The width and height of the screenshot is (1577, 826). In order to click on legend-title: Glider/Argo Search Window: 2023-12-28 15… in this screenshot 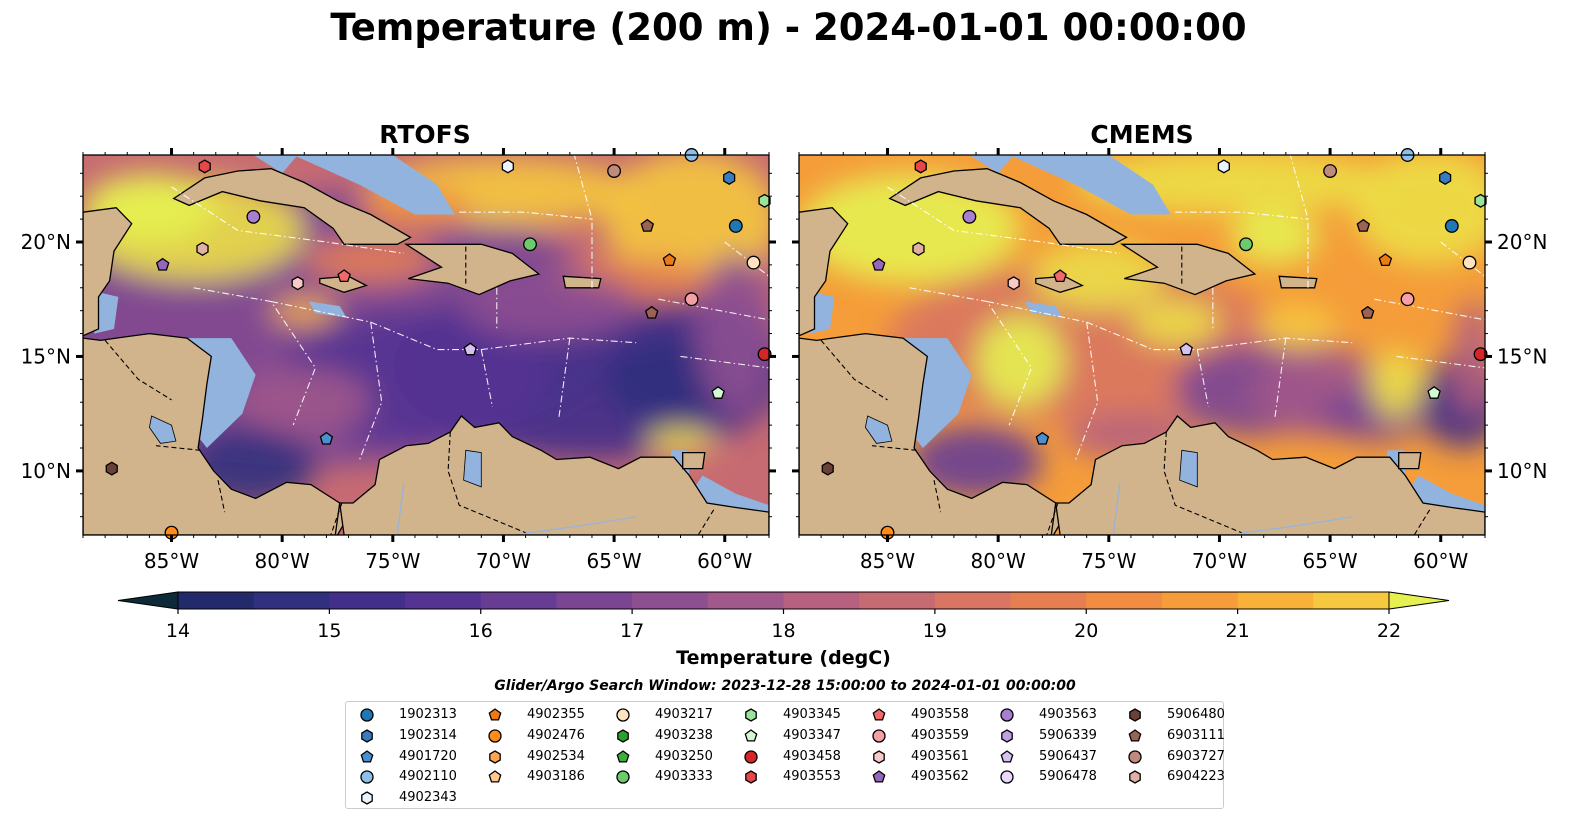, I will do `click(785, 686)`.